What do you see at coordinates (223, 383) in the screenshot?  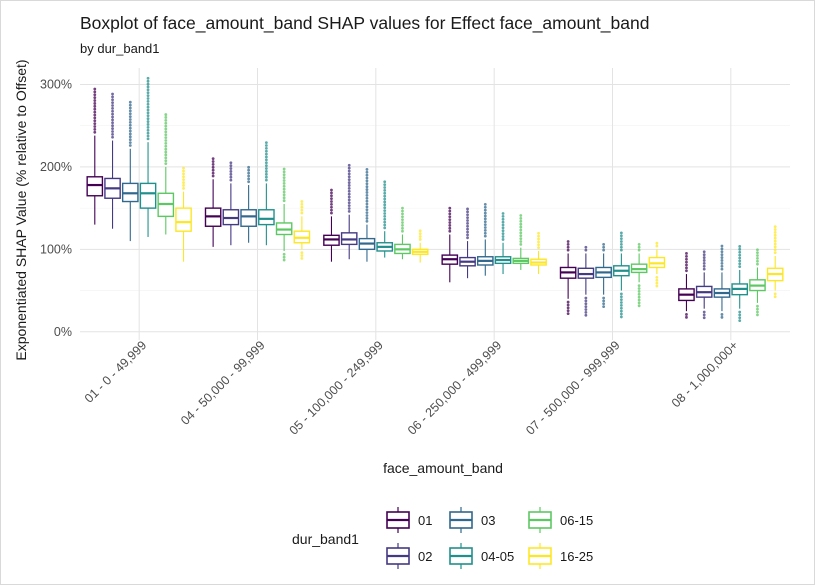 I see `x-tick-label: 04 - 50,000 - 99,999` at bounding box center [223, 383].